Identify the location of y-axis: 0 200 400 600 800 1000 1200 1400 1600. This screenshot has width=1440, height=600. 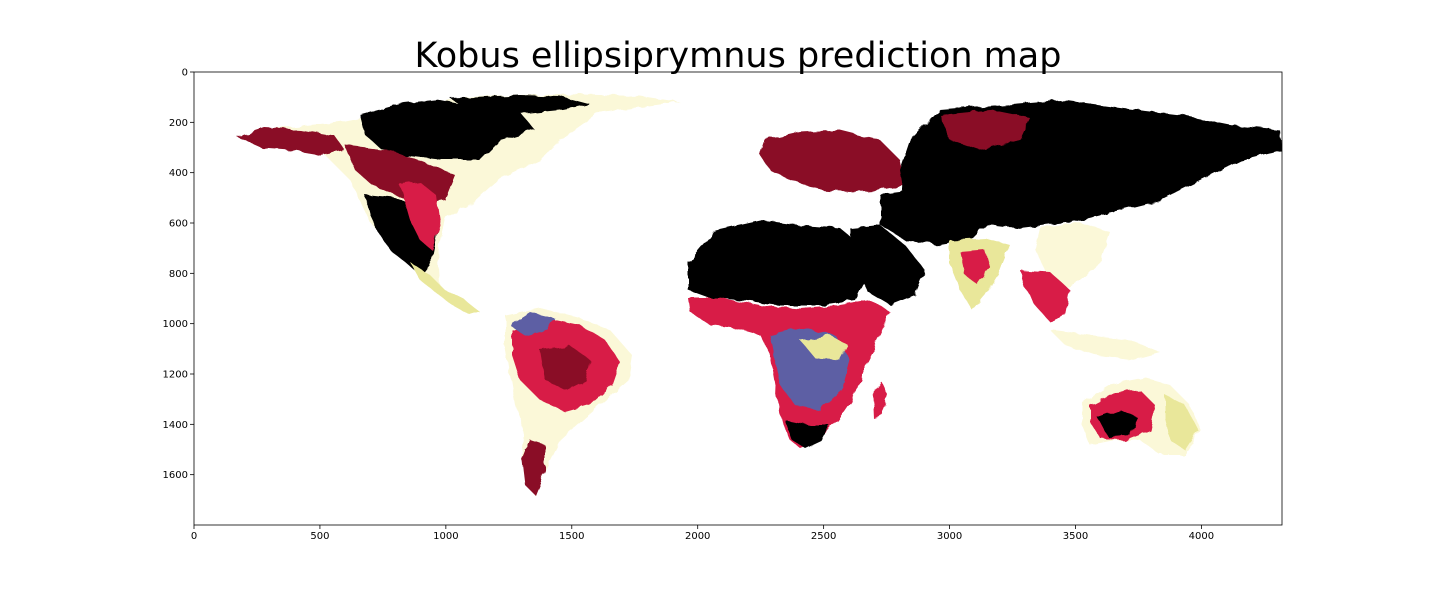
(178, 274).